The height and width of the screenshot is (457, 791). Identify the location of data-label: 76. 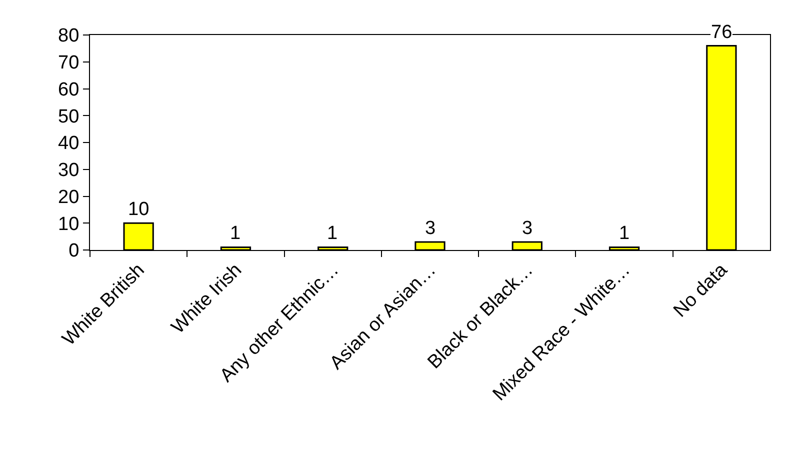
(721, 32).